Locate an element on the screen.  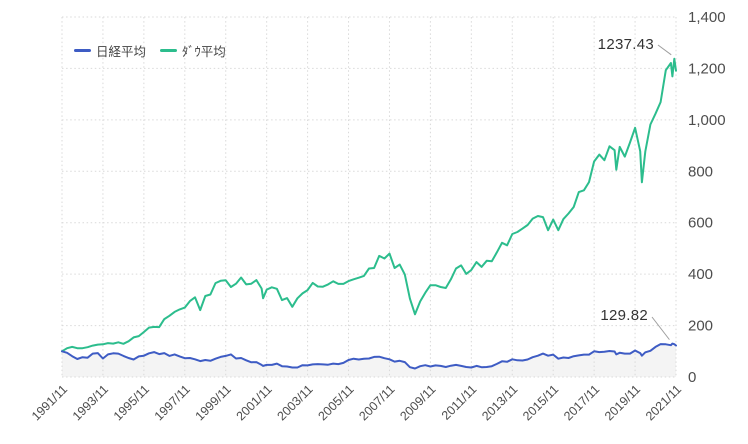
y-tick-label: 800 is located at coordinates (700, 171).